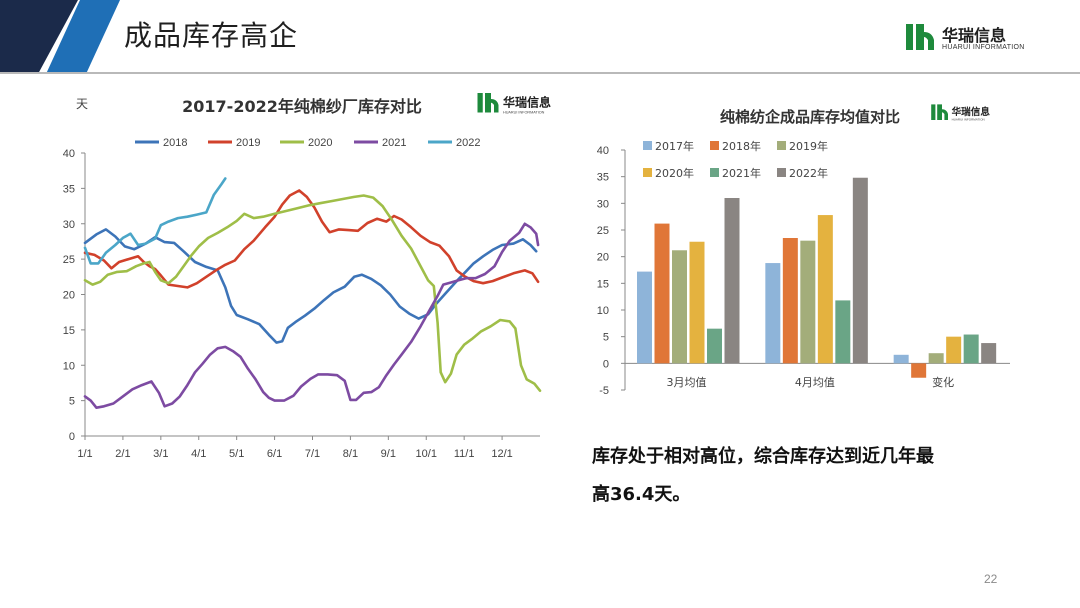 Image resolution: width=1080 pixels, height=608 pixels. I want to click on bar-2019年-3月均值, so click(679, 307).